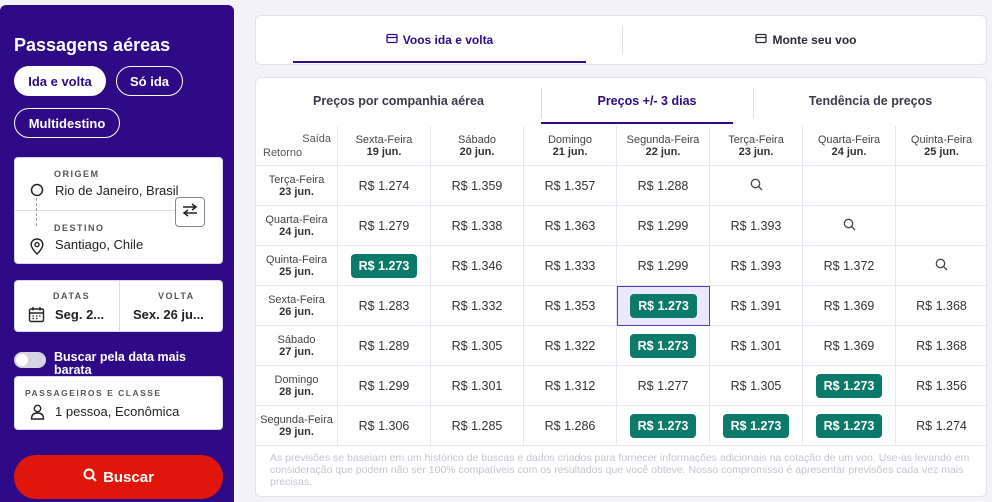 This screenshot has width=992, height=502. I want to click on price-cell: R$ 1.277, so click(663, 386).